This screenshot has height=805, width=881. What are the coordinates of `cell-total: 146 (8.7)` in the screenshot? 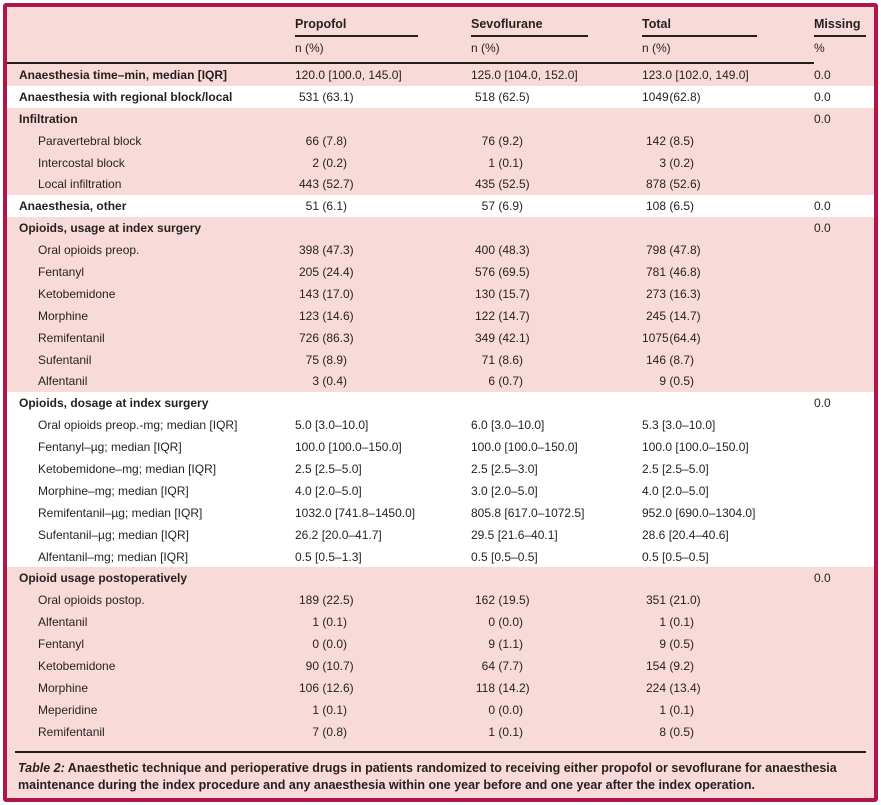 It's located at (670, 359).